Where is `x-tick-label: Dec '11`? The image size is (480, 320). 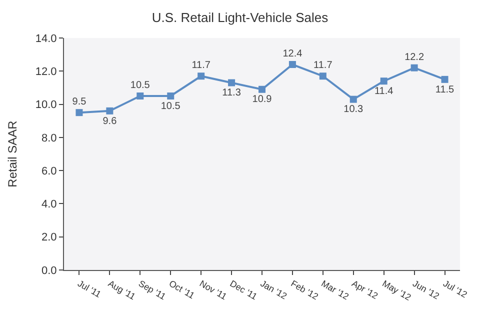 x-tick-label: Dec '11 is located at coordinates (243, 290).